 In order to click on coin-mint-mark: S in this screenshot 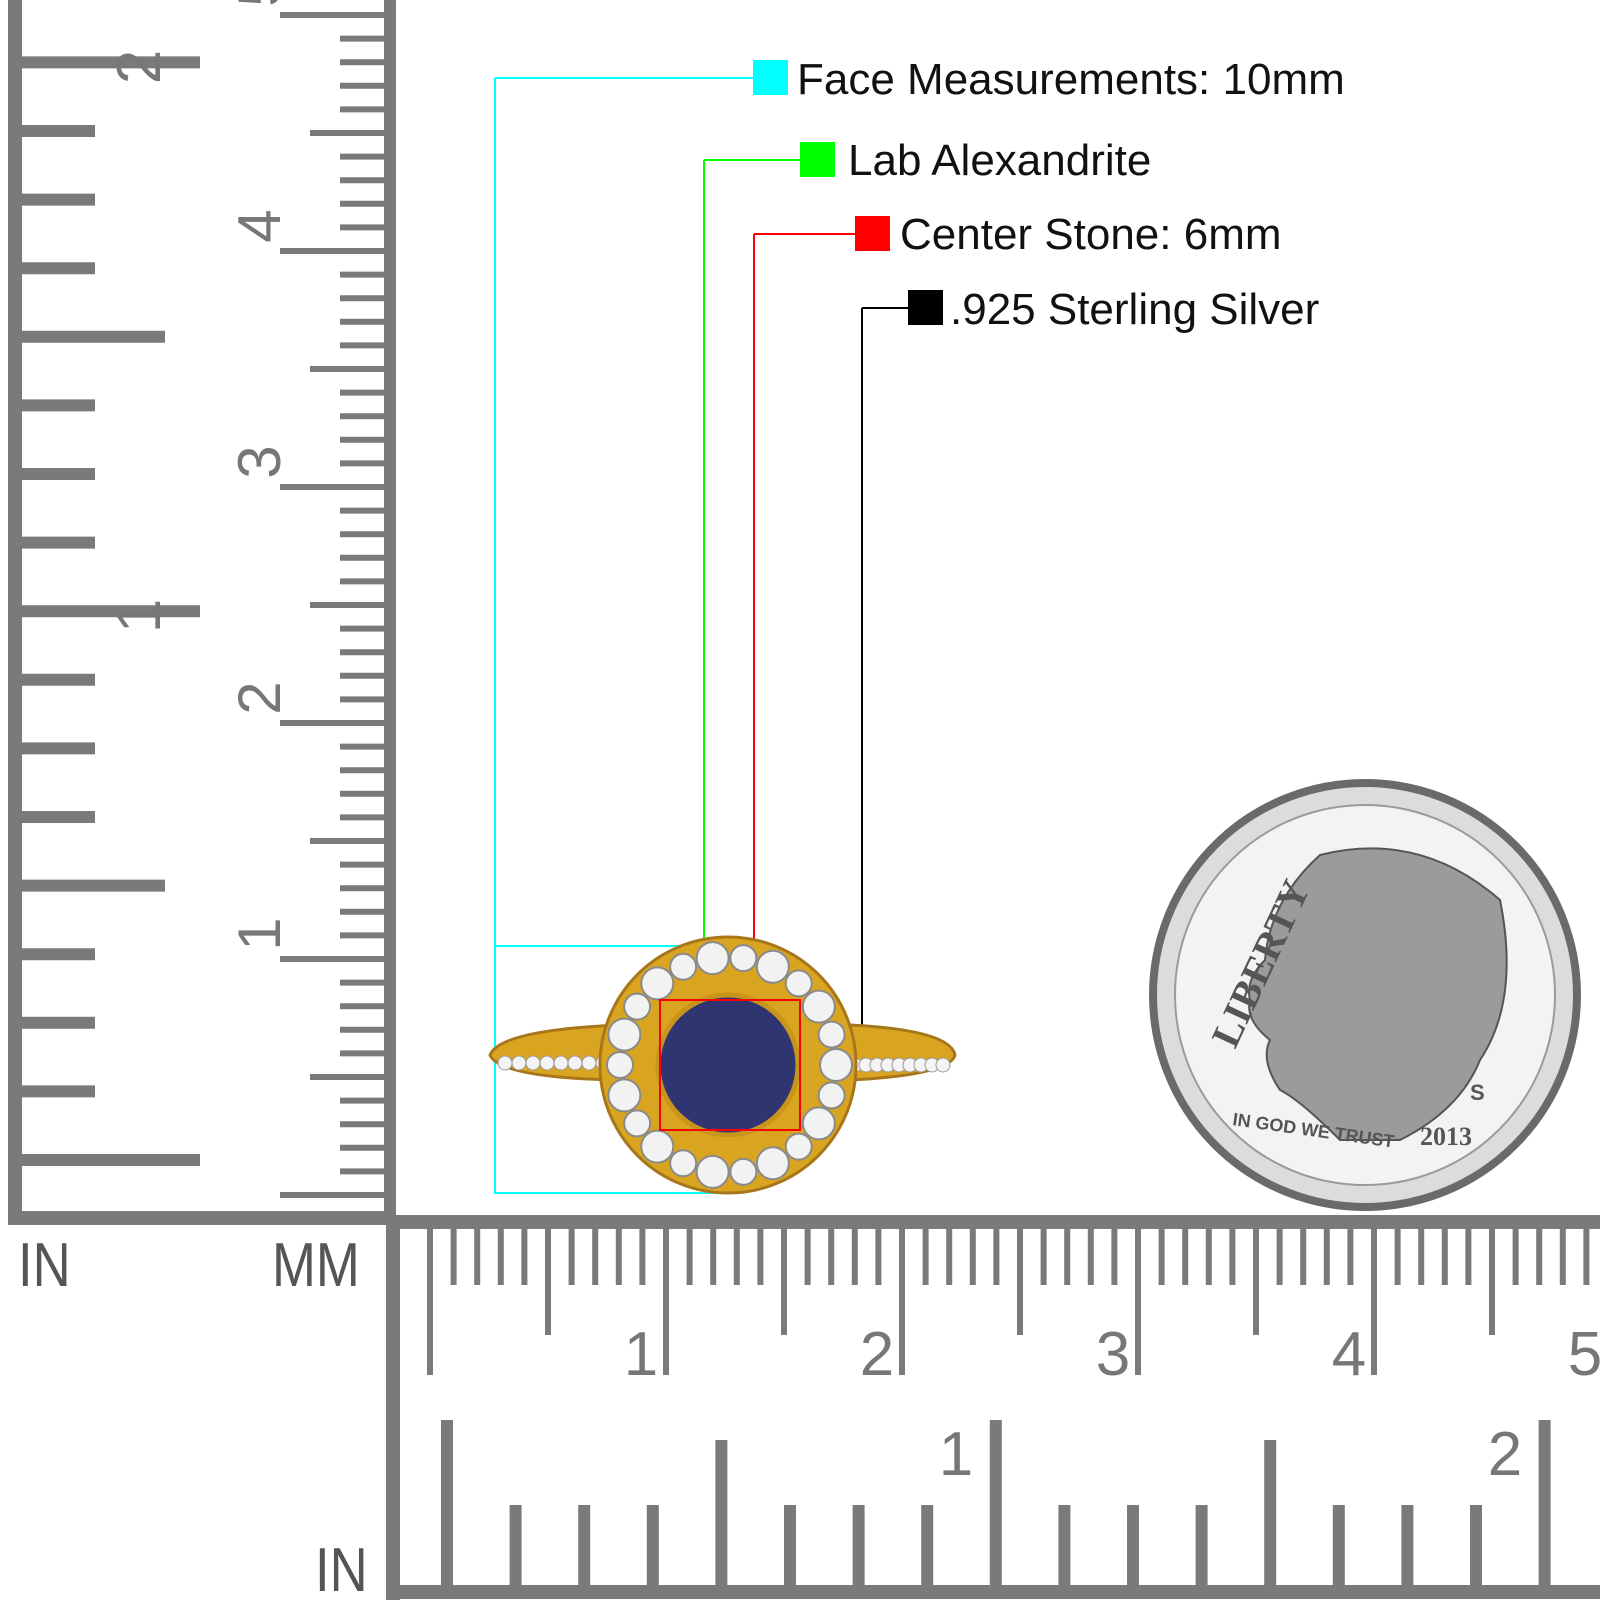, I will do `click(1477, 1092)`.